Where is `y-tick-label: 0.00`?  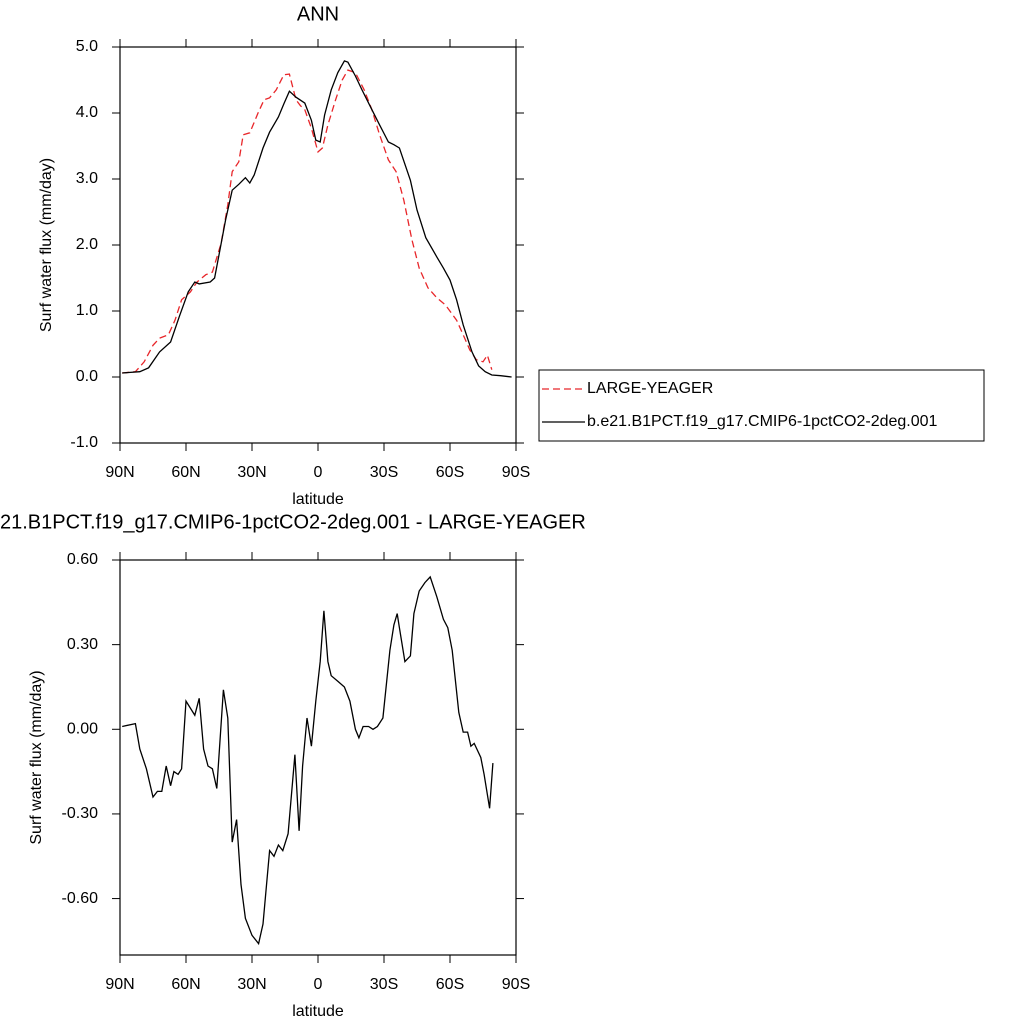 y-tick-label: 0.00 is located at coordinates (82, 729).